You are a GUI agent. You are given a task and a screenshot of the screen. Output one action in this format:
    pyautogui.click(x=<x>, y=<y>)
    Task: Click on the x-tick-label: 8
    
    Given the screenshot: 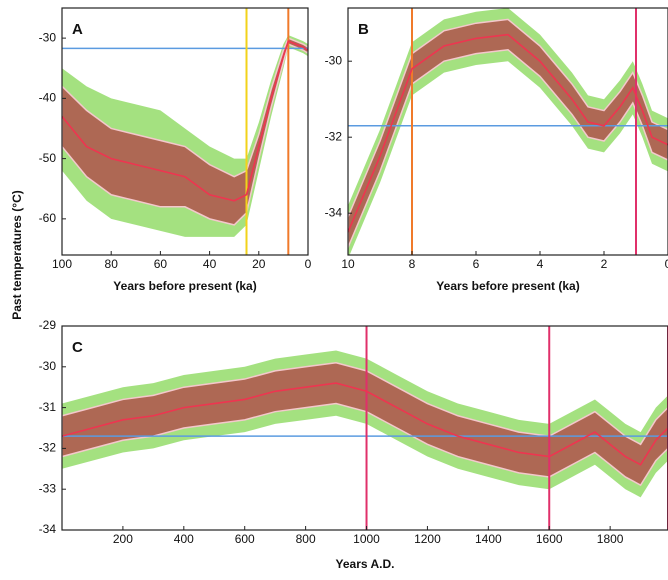 What is the action you would take?
    pyautogui.click(x=412, y=264)
    